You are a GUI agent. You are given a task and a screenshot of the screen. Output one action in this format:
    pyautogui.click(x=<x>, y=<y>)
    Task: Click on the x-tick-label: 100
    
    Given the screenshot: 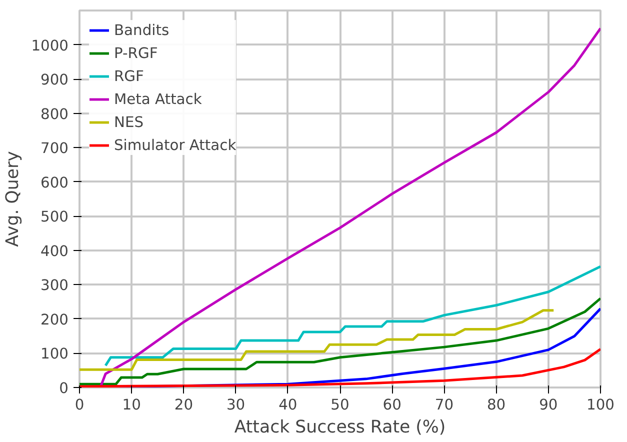 What is the action you would take?
    pyautogui.click(x=600, y=405)
    